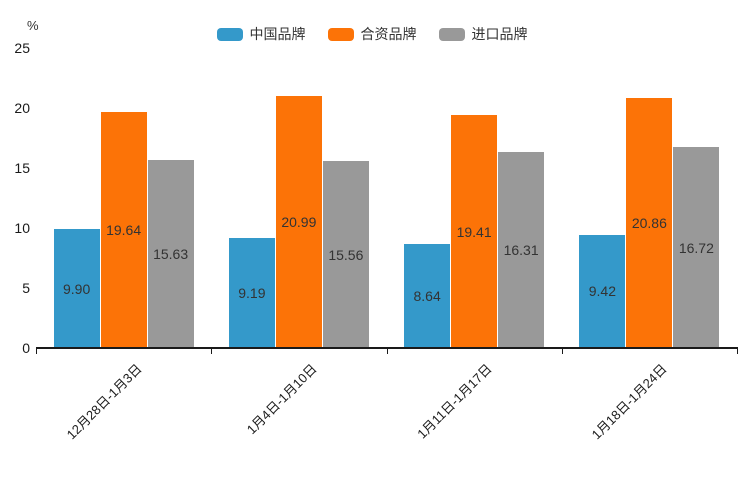 The width and height of the screenshot is (744, 496). I want to click on bar-合资品牌-0: 19.64, so click(123, 230).